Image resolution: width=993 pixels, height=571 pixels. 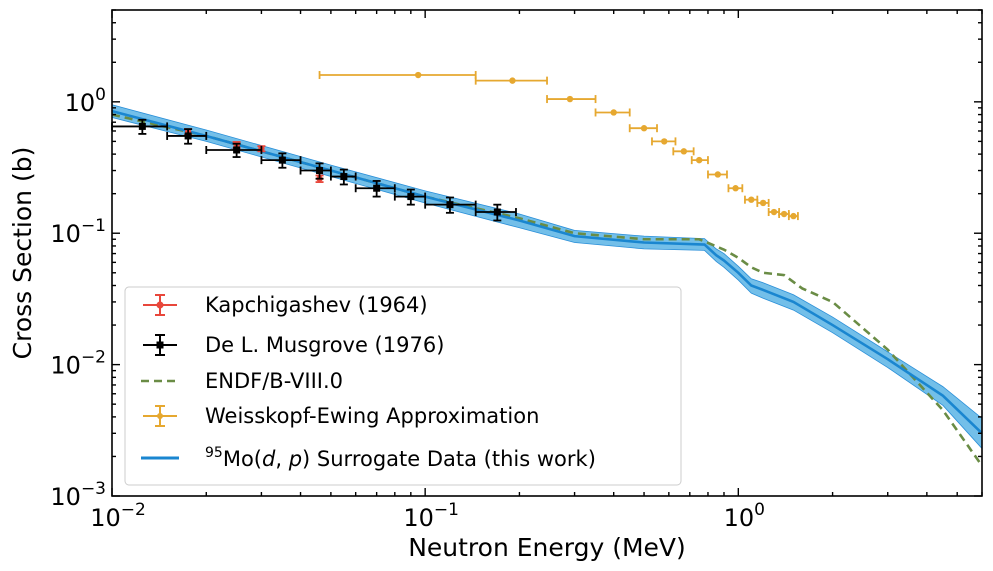 What do you see at coordinates (281, 459) in the screenshot?
I see `legend-label-surrogate-sep: ,` at bounding box center [281, 459].